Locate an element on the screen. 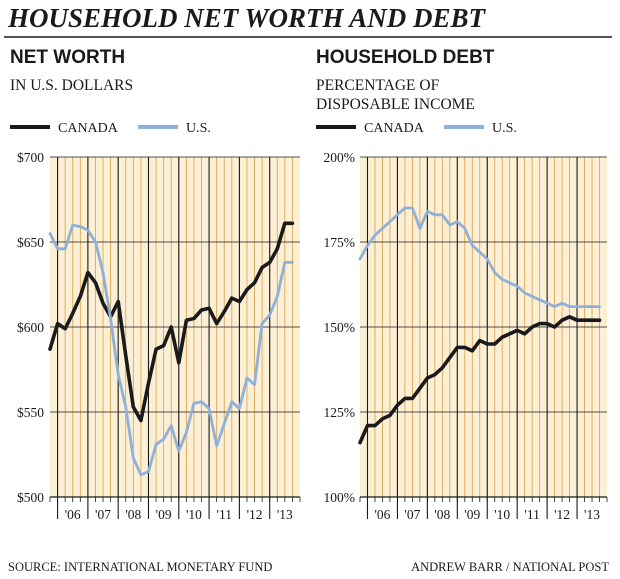 The image size is (620, 579). series-line-us is located at coordinates (479, 257).